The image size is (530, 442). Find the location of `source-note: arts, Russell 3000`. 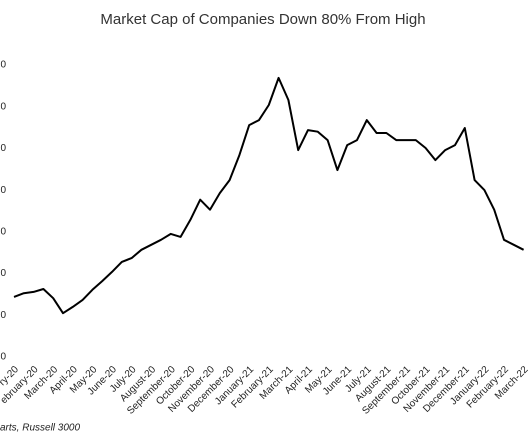

source-note: arts, Russell 3000 is located at coordinates (40, 428).